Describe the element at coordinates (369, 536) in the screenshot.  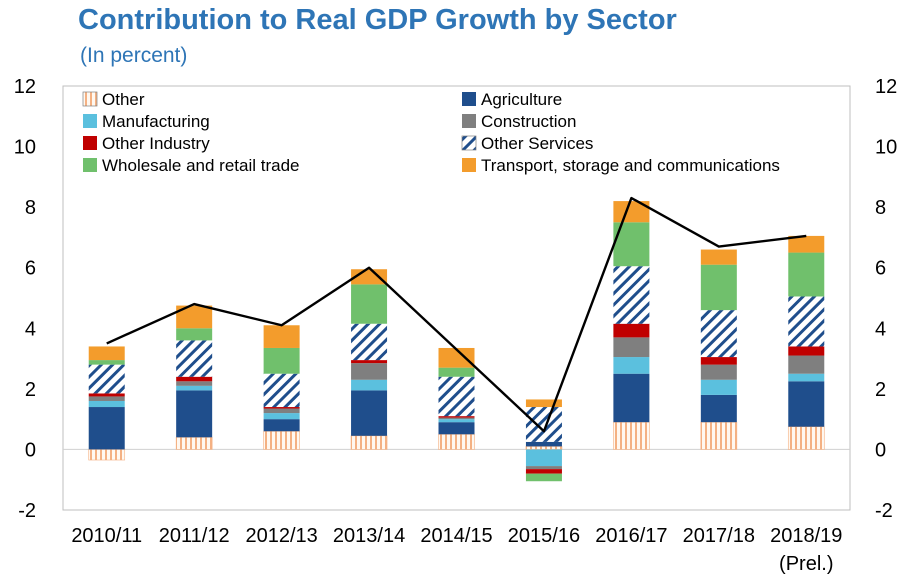
I see `x-tick-label: 2013/14` at that location.